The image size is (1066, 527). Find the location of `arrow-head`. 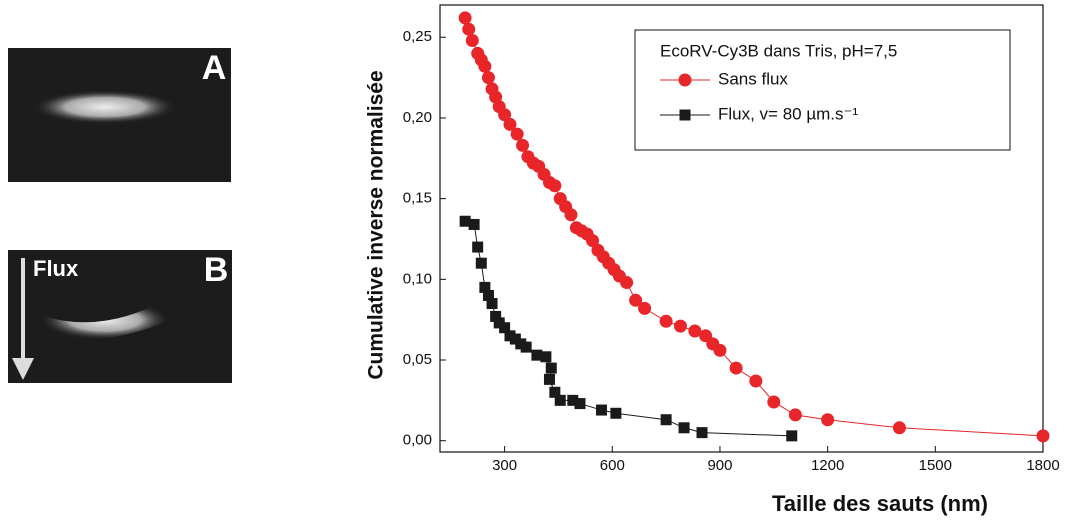

arrow-head is located at coordinates (23, 369).